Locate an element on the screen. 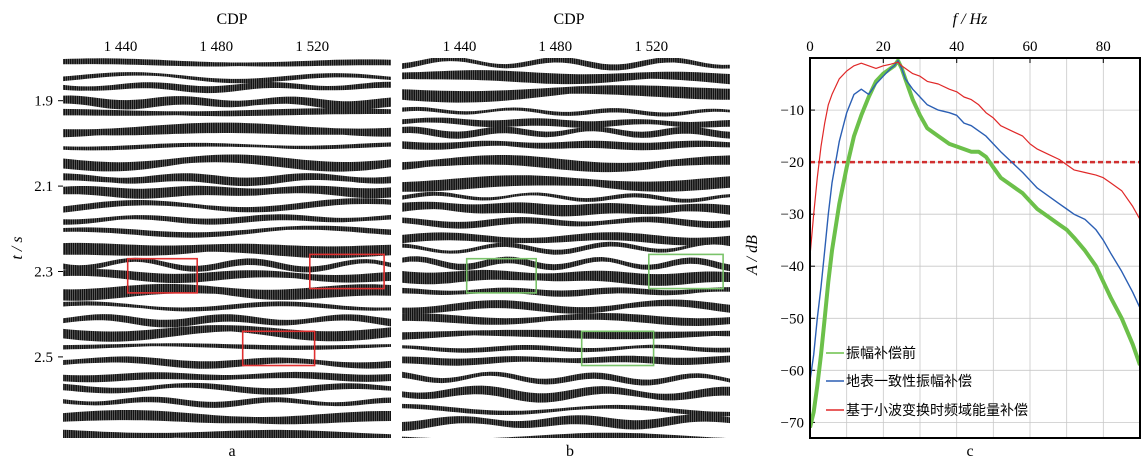  y-tick-label: −30 is located at coordinates (792, 215).